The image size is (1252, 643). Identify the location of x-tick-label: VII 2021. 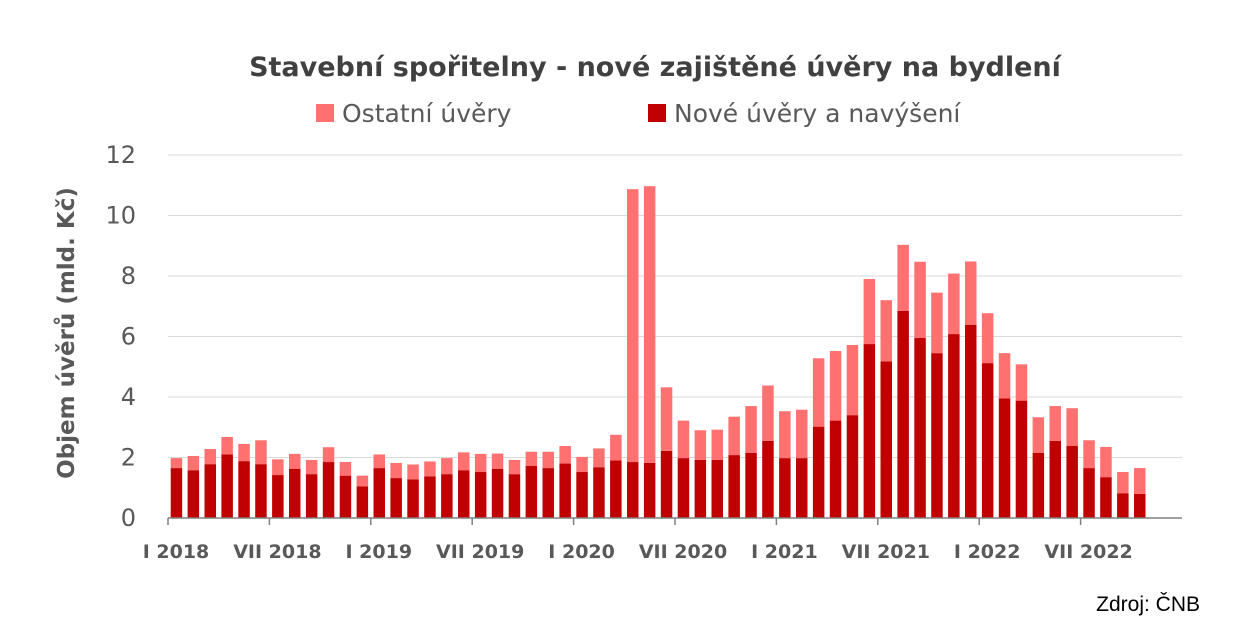
(886, 552).